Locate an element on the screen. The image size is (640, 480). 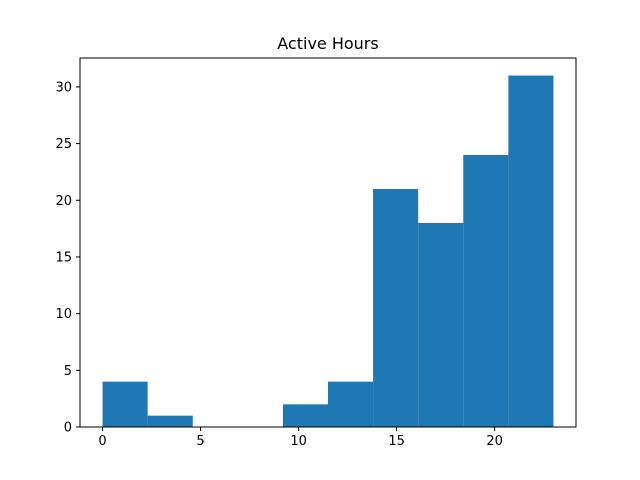
chart-title: Active Hours is located at coordinates (327, 43).